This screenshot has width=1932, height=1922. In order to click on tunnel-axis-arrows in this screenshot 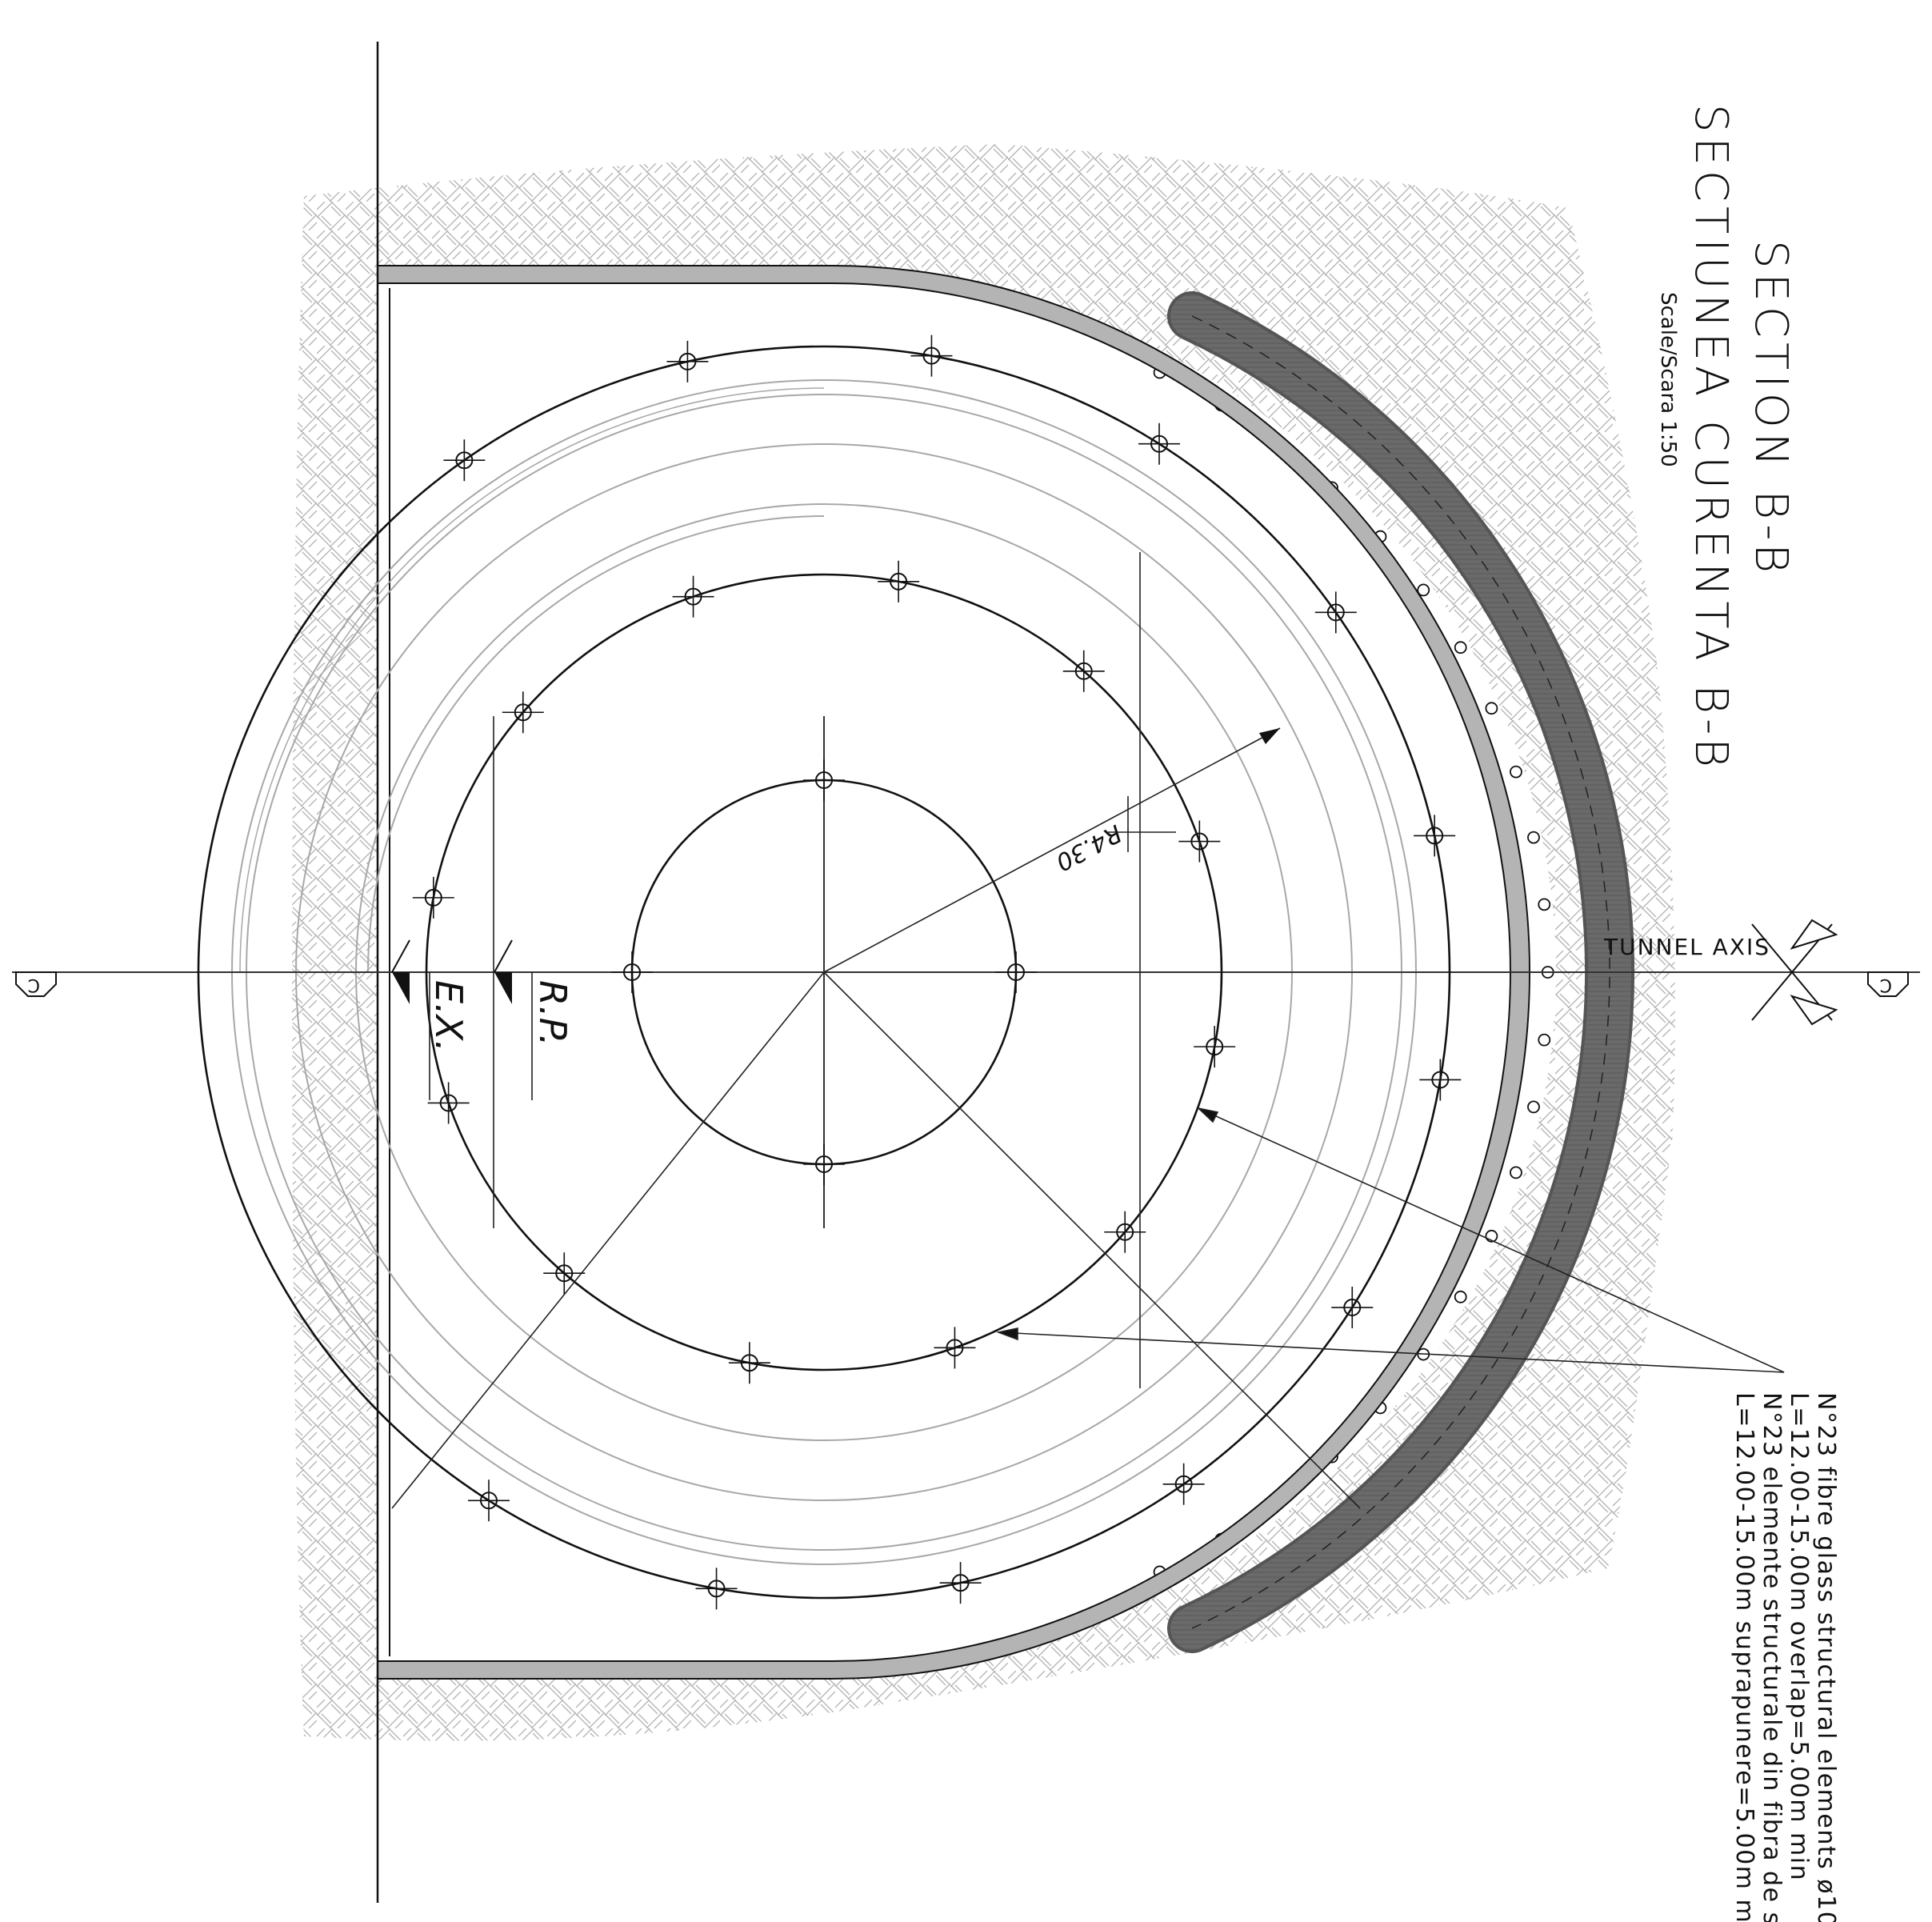, I will do `click(1794, 973)`.